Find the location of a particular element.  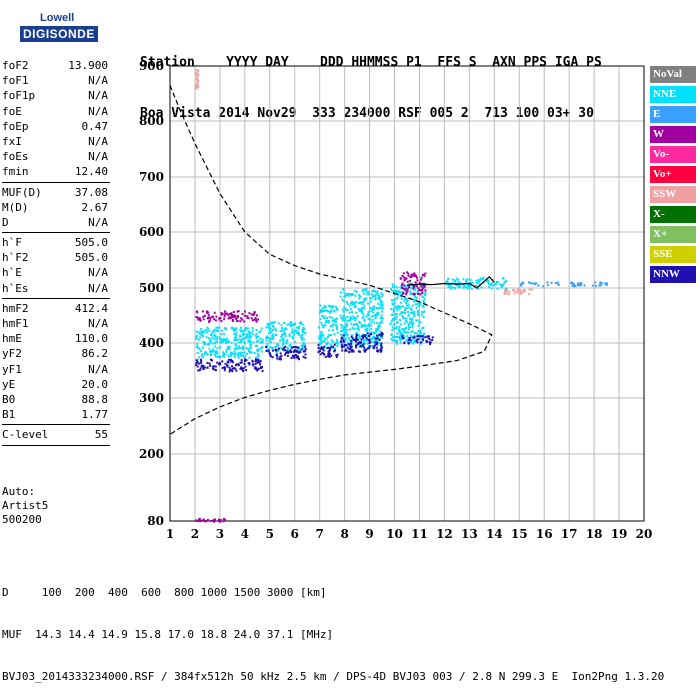

param-label: h`Es is located at coordinates (15, 288).